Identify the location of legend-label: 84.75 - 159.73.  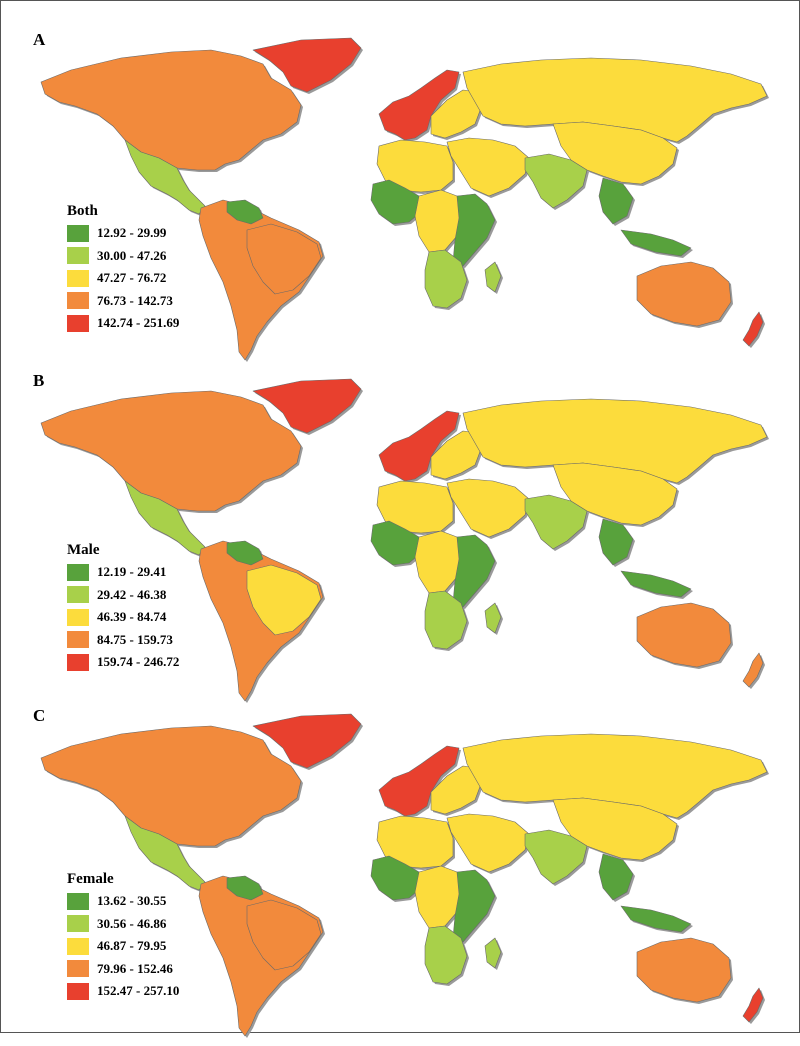
(135, 639).